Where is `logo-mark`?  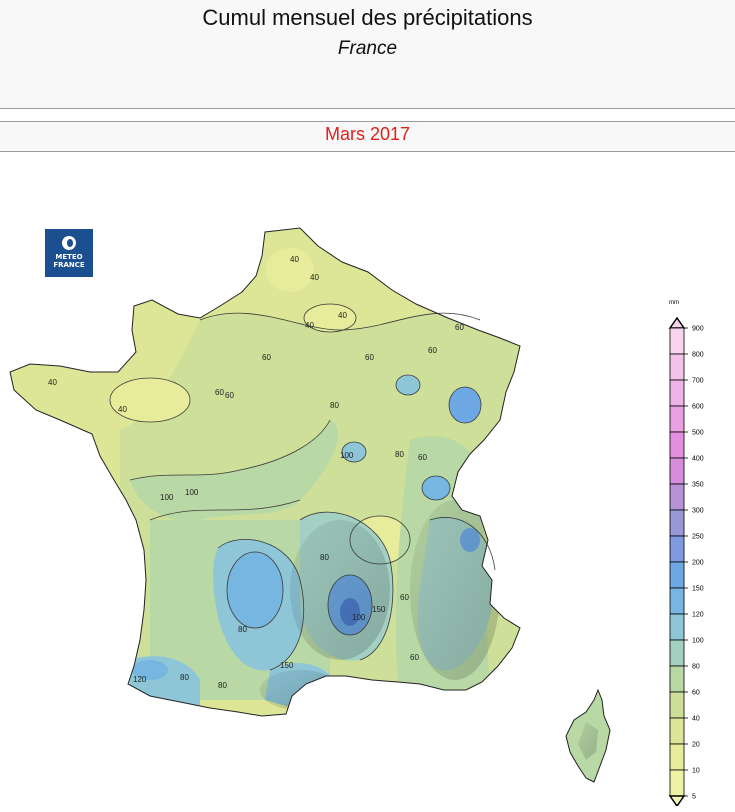 logo-mark is located at coordinates (69, 243).